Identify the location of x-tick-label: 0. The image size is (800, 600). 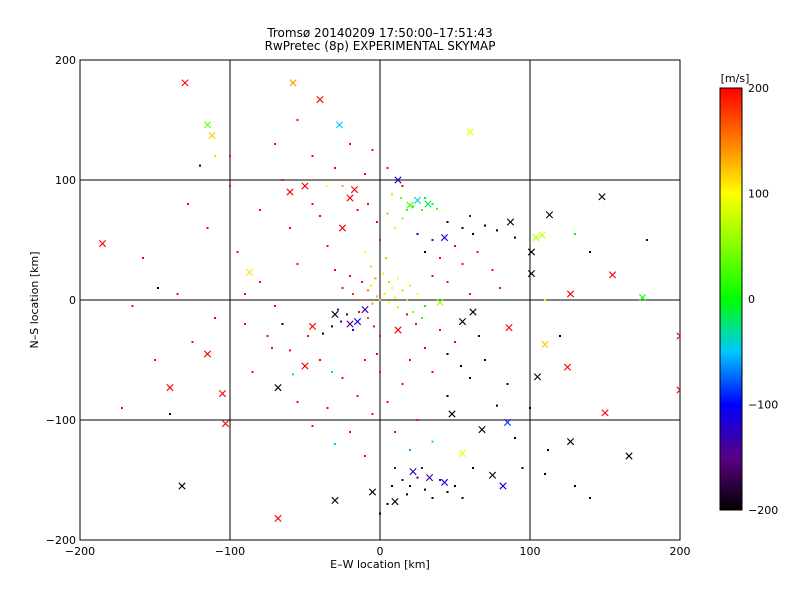
(380, 551).